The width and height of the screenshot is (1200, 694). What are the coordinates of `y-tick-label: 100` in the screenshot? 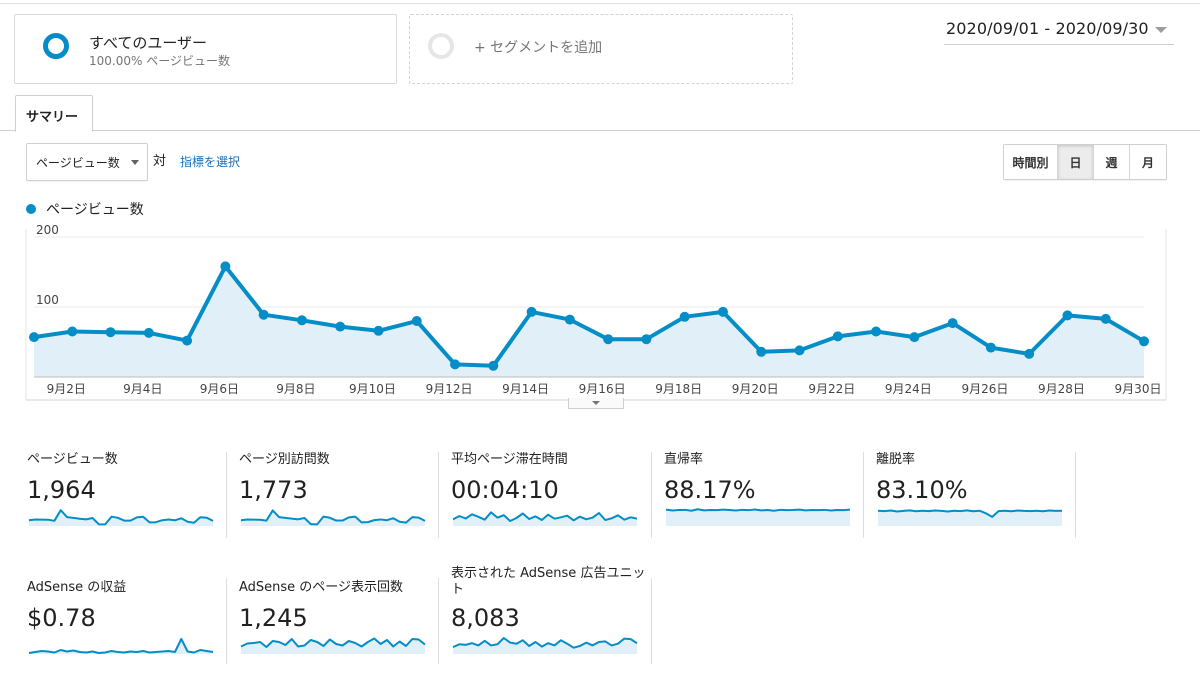 It's located at (47, 300).